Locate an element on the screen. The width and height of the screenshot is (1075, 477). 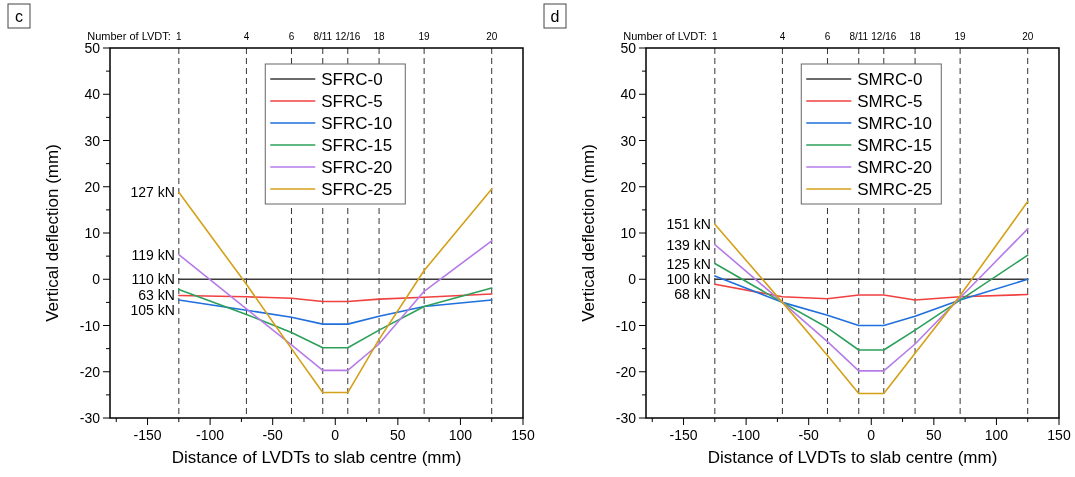
legend-label: SMRC-0 is located at coordinates (890, 79).